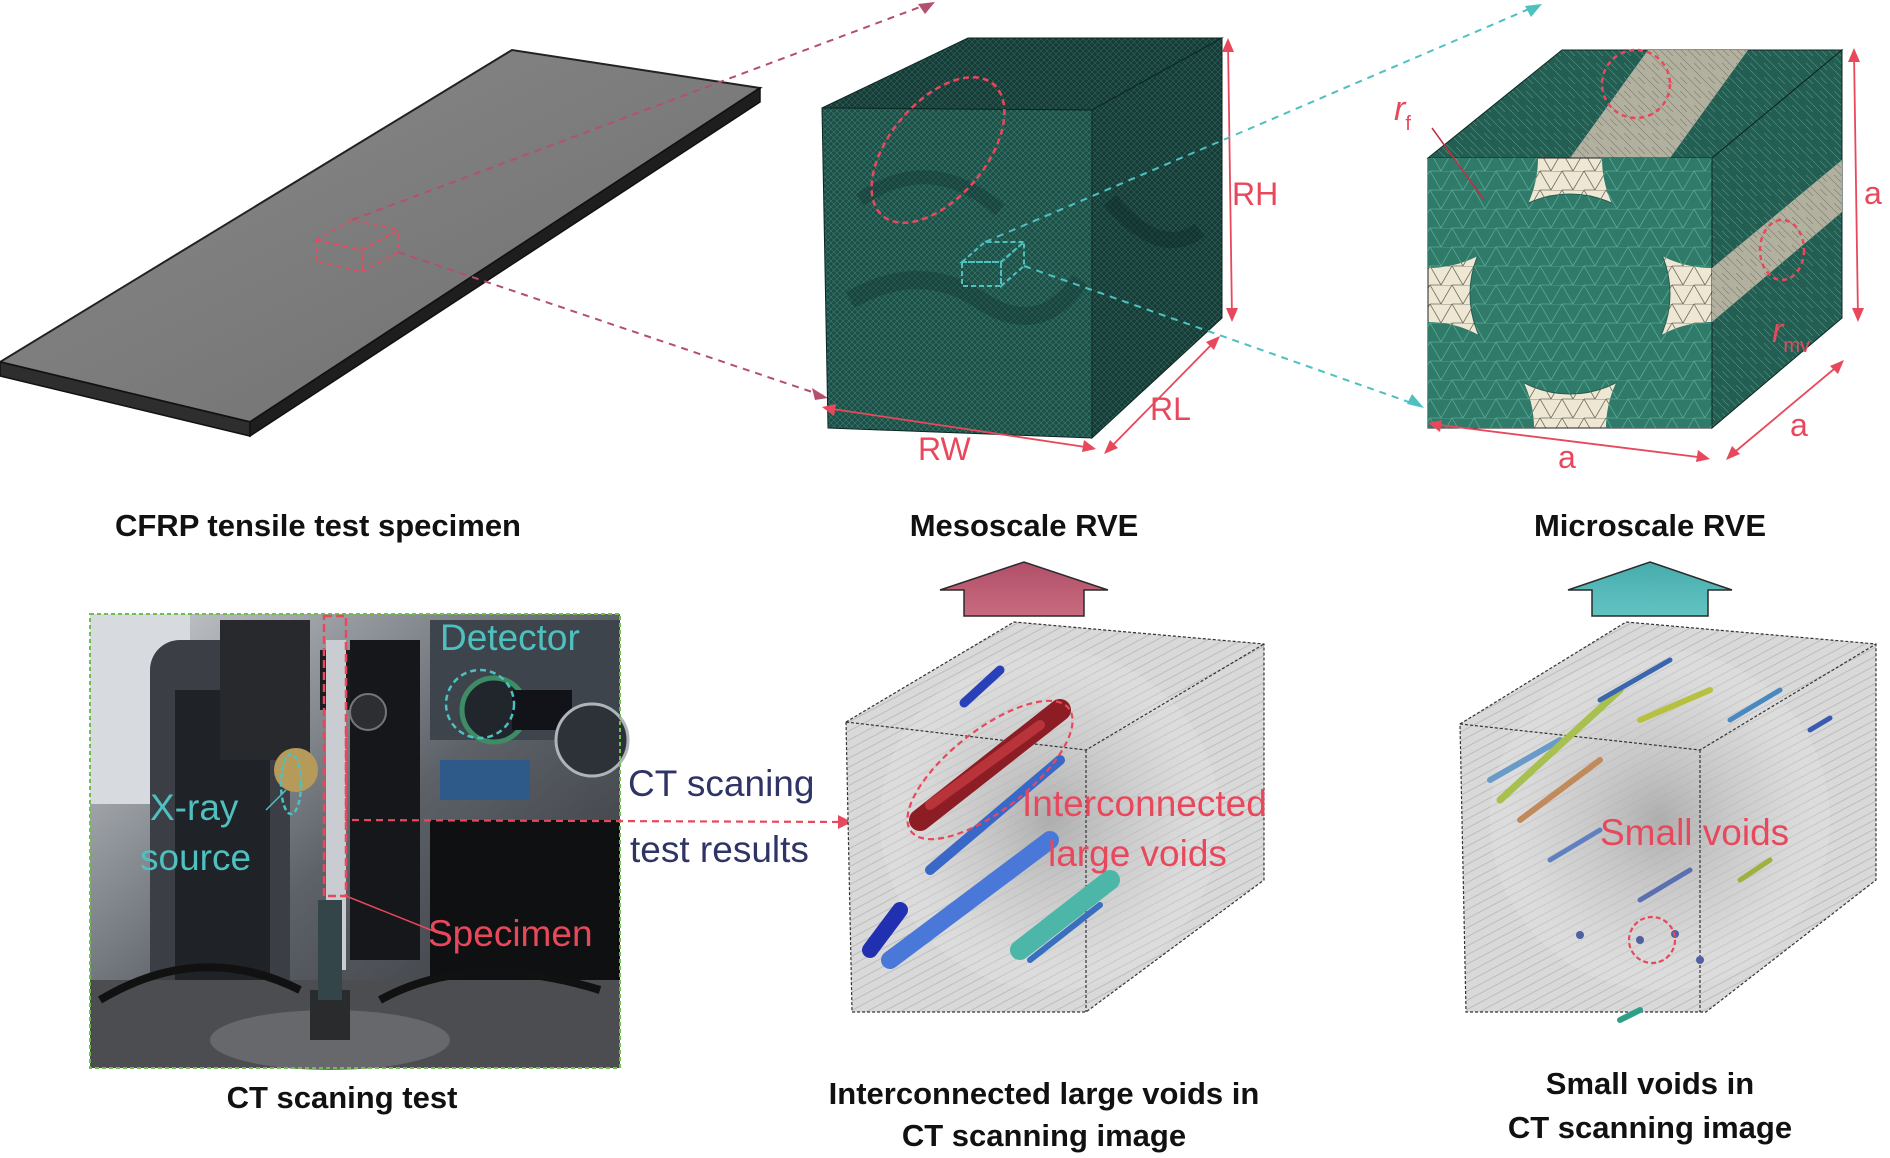 The width and height of the screenshot is (1890, 1158). What do you see at coordinates (194, 807) in the screenshot?
I see `xray-label-line1: X-ray` at bounding box center [194, 807].